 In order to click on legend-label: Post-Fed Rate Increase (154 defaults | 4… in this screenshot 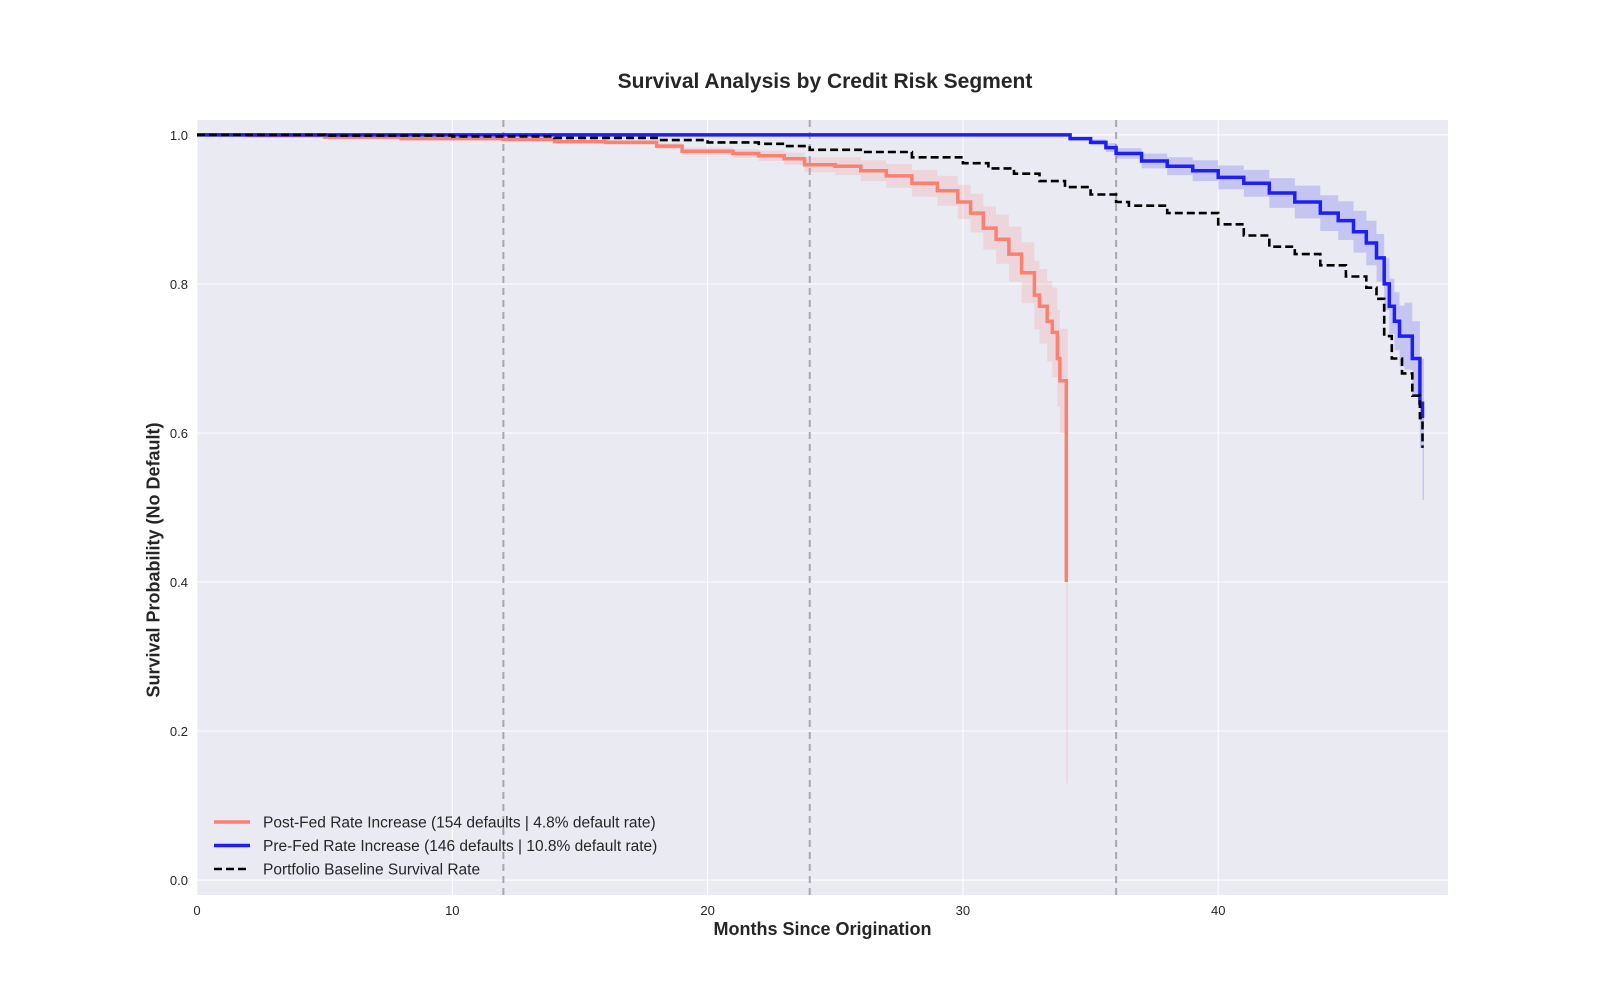, I will do `click(459, 823)`.